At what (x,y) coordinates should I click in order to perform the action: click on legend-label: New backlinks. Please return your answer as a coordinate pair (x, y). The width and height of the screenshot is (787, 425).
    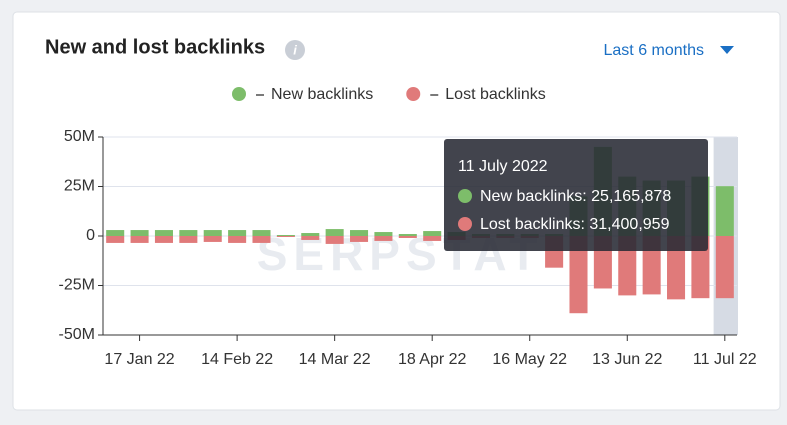
    Looking at the image, I should click on (322, 94).